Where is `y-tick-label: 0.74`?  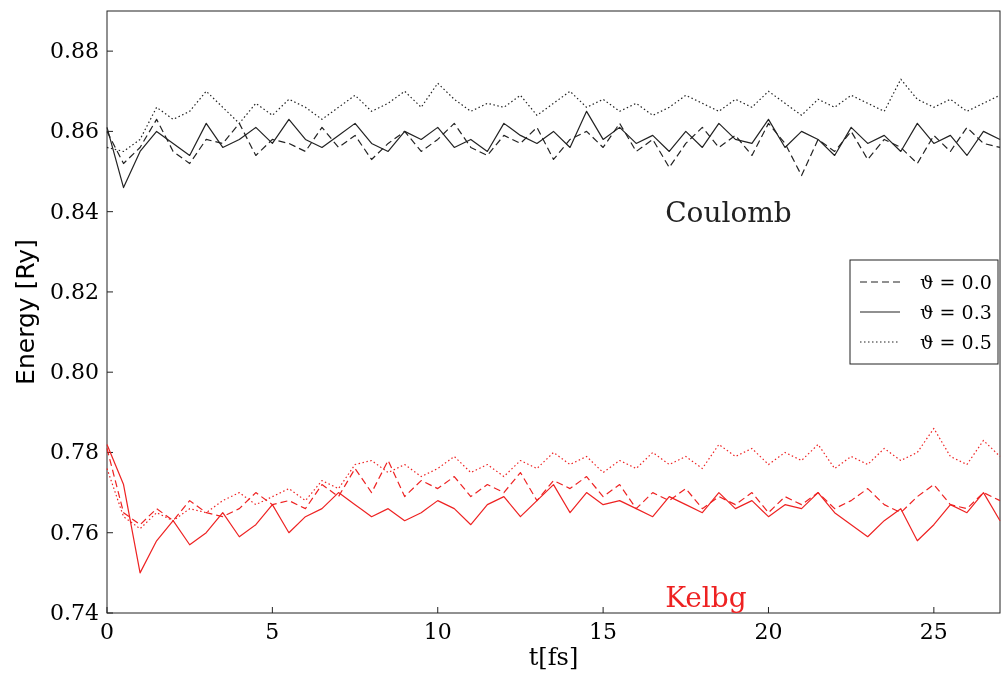 y-tick-label: 0.74 is located at coordinates (74, 612).